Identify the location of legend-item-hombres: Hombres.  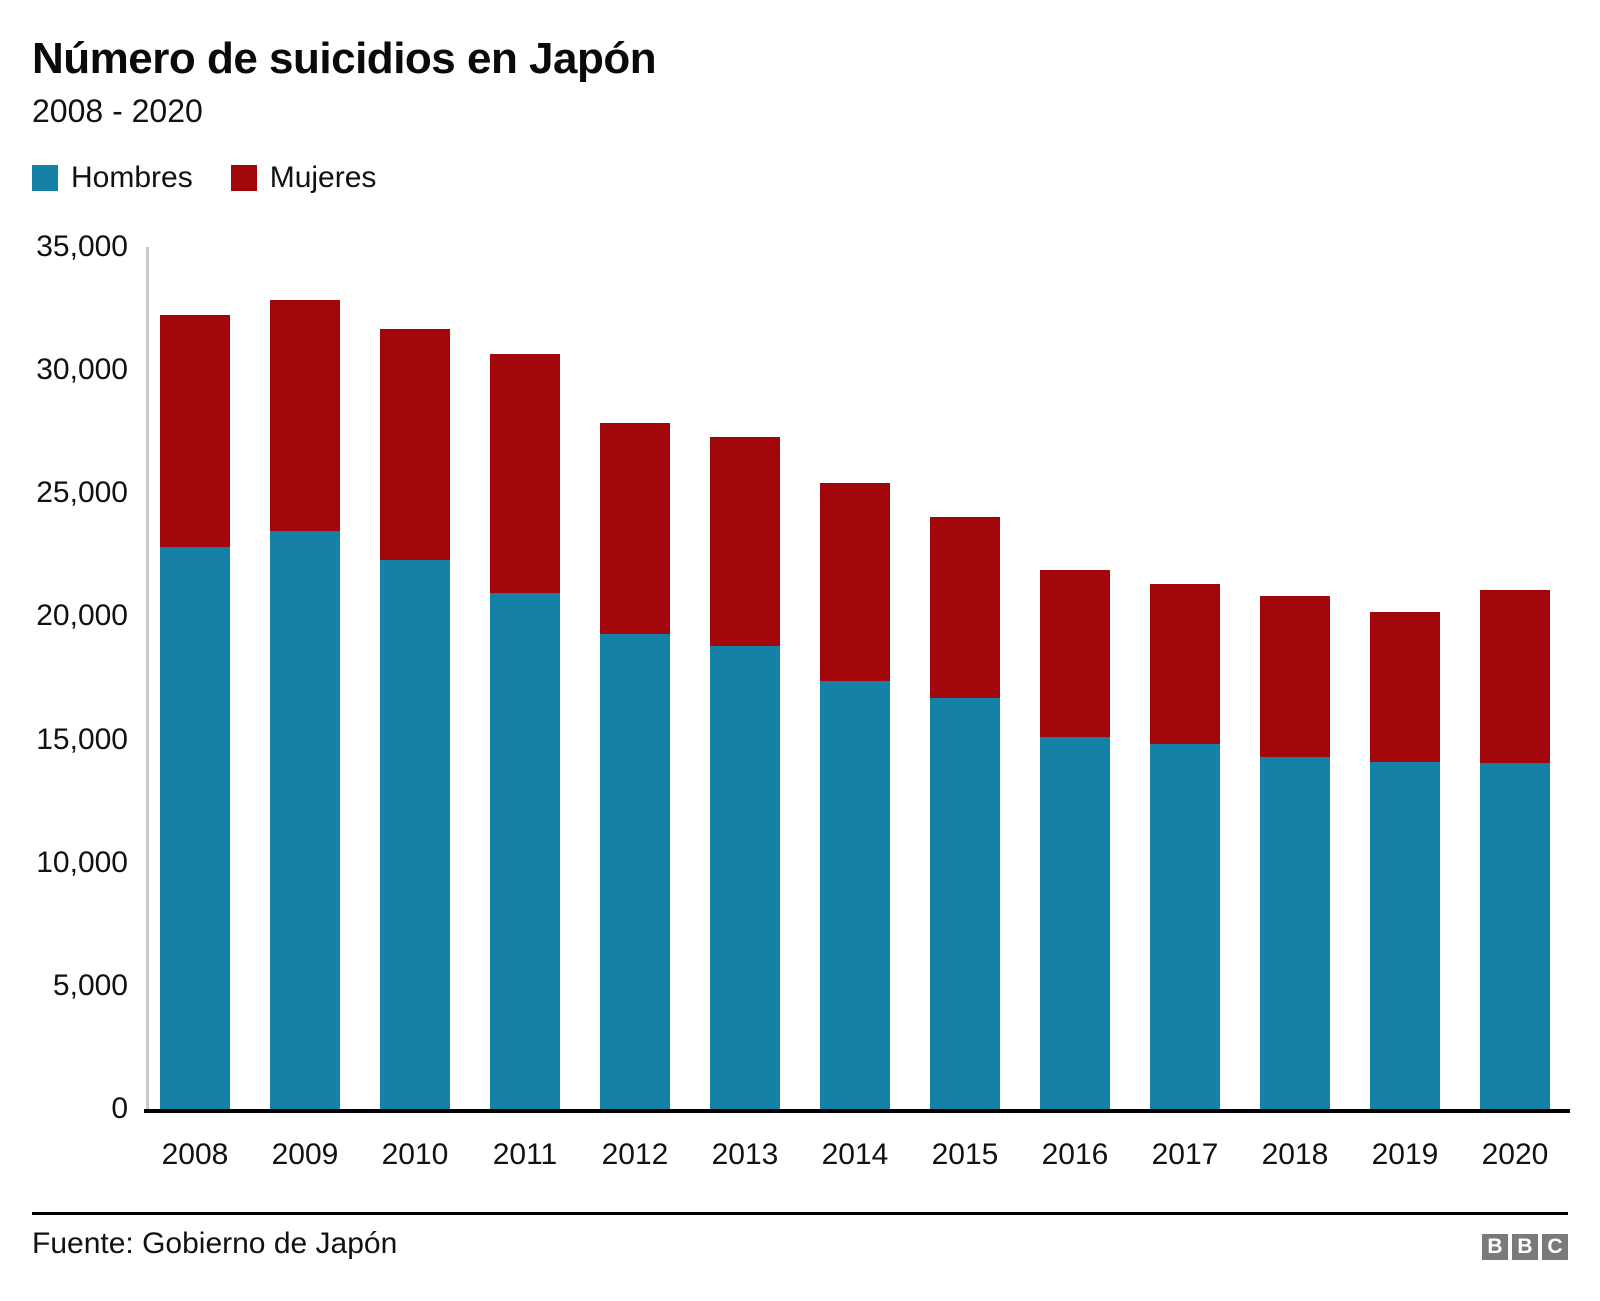
(112, 178).